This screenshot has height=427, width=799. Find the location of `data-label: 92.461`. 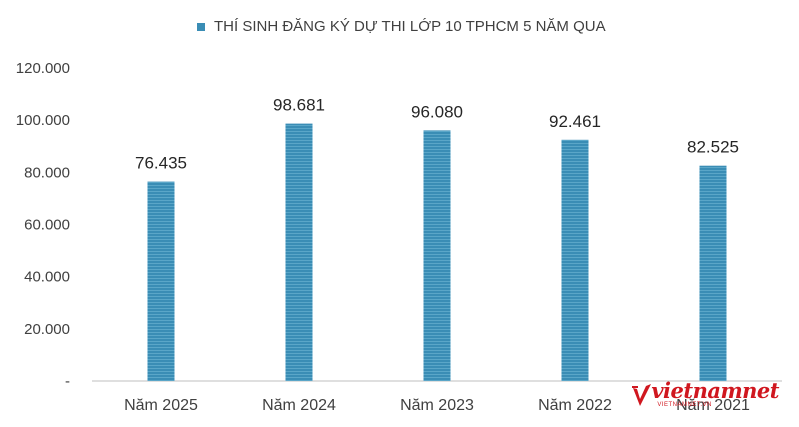

data-label: 92.461 is located at coordinates (575, 121).